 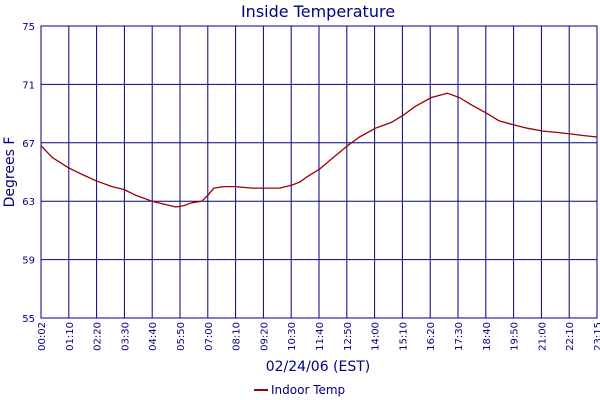 I want to click on x-tick-label: 01:10, so click(x=70, y=336).